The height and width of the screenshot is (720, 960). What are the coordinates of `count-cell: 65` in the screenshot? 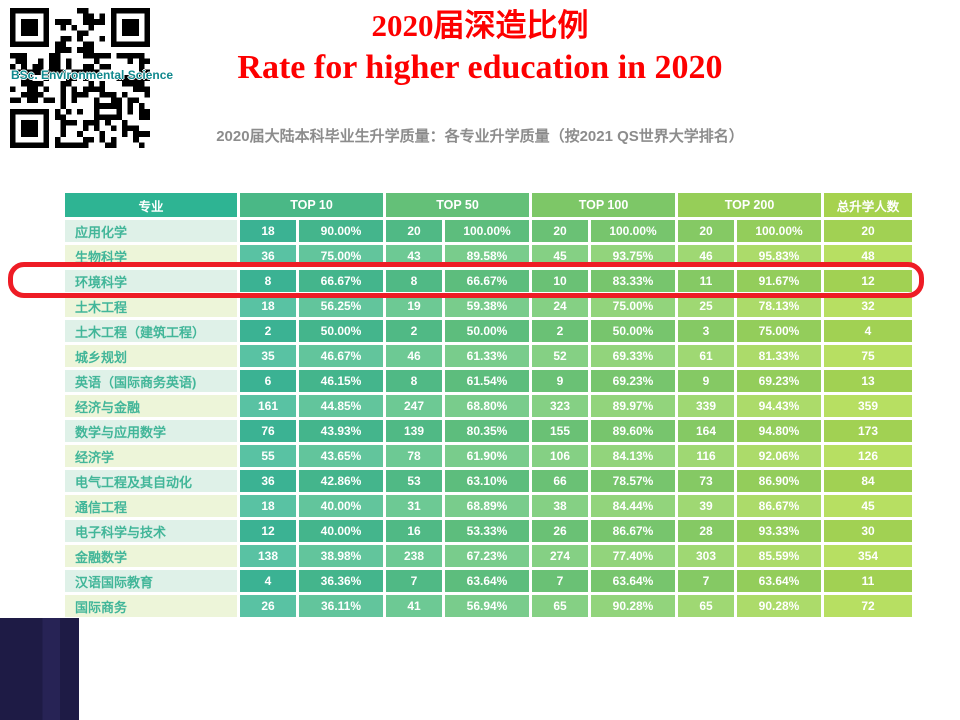 It's located at (560, 606).